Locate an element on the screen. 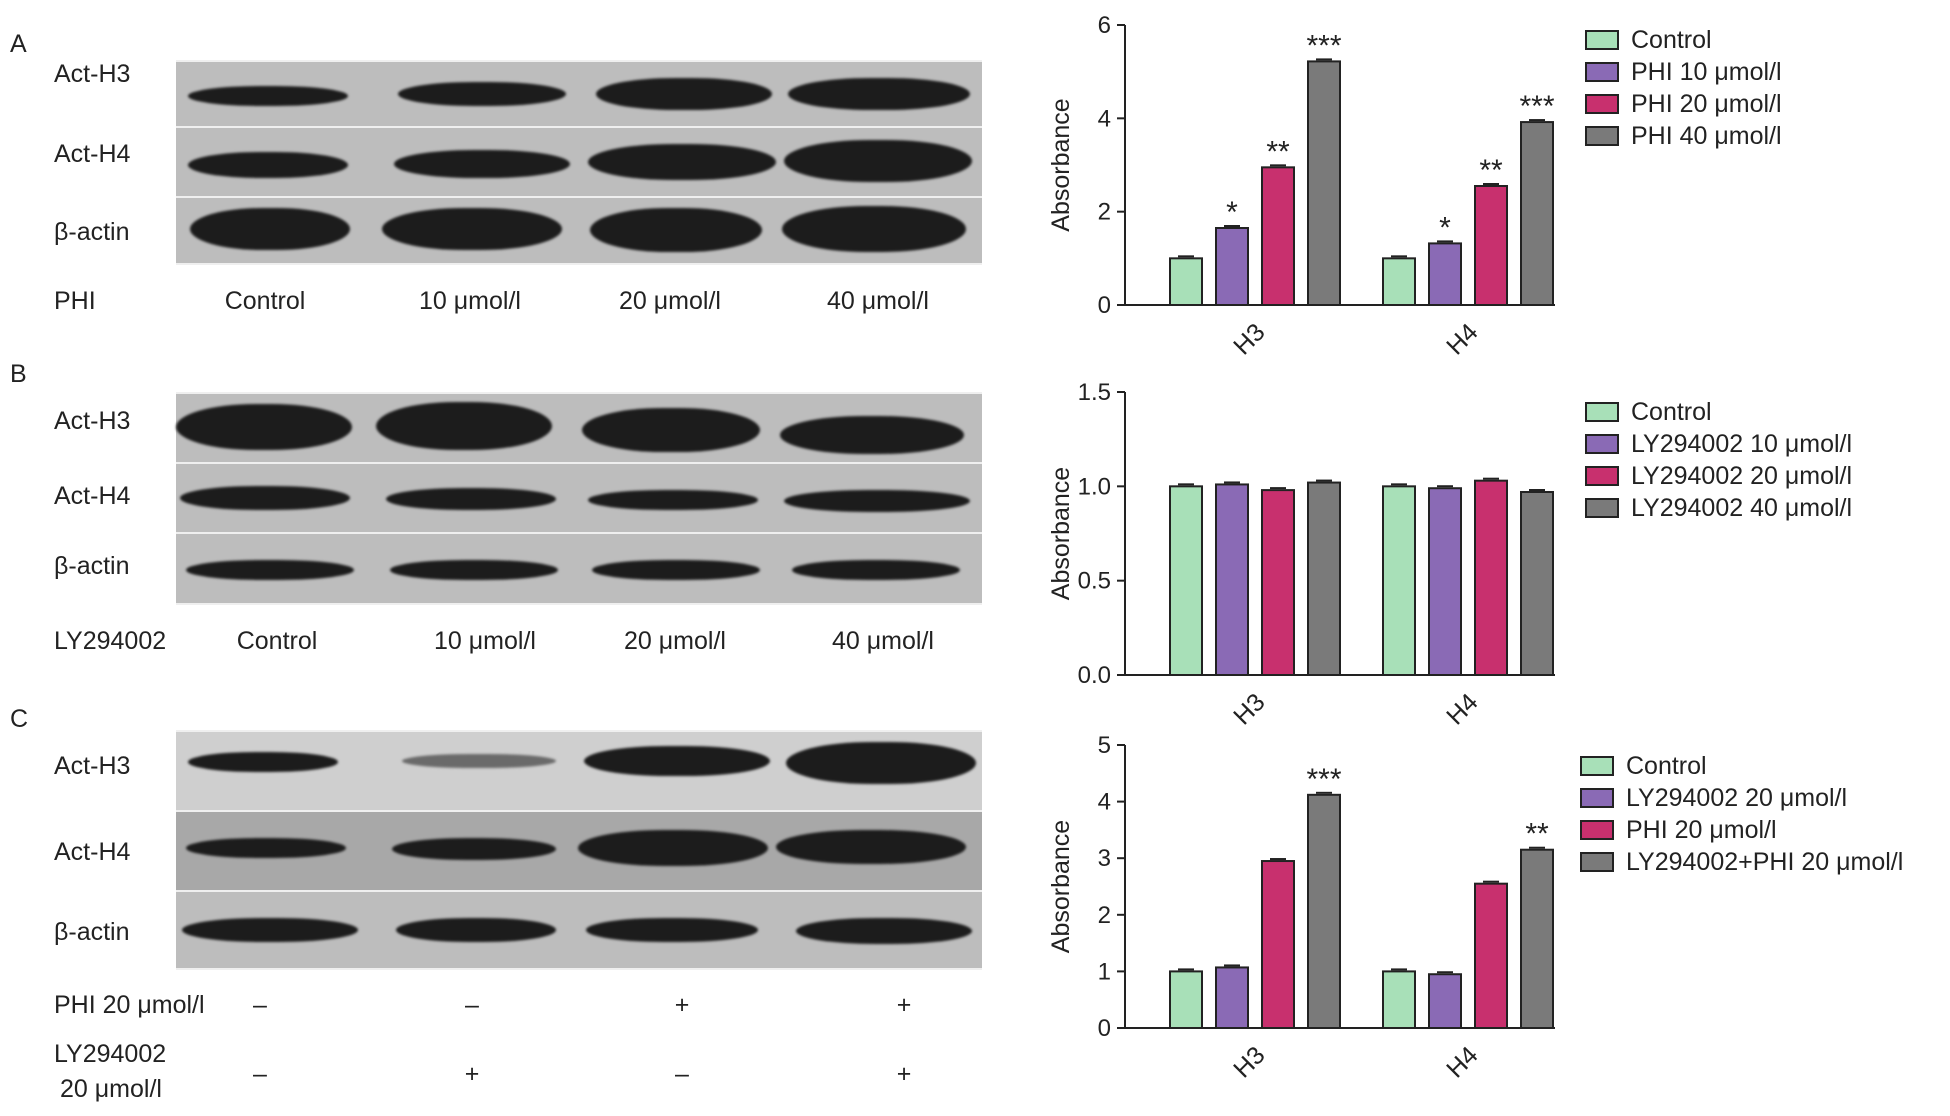  legend-label: LY294002 10 μmol/l is located at coordinates (1742, 443).